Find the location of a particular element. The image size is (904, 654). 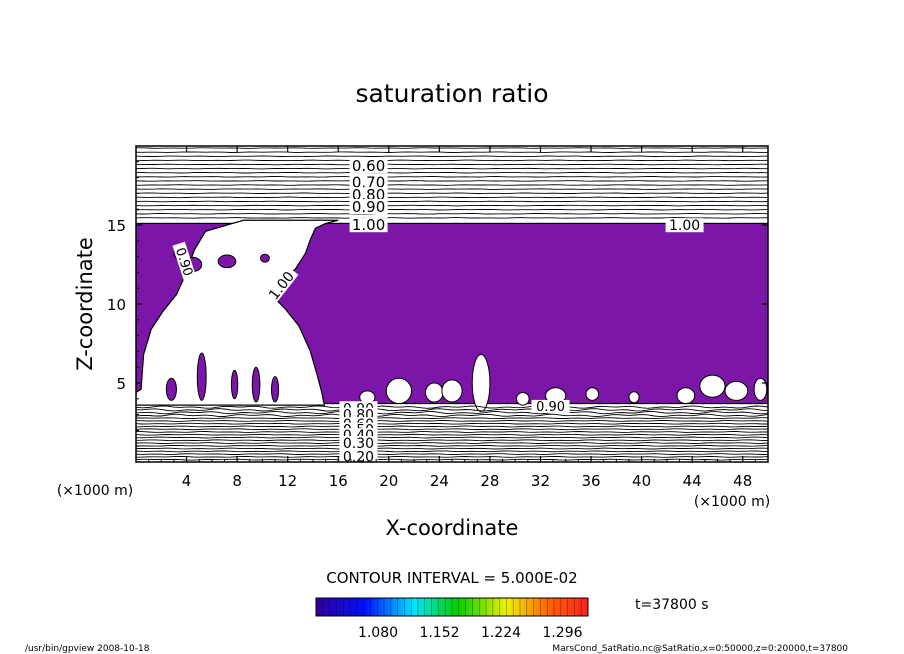

footer-left: /usr/bin/gpview 2008-10-18 is located at coordinates (87, 649).